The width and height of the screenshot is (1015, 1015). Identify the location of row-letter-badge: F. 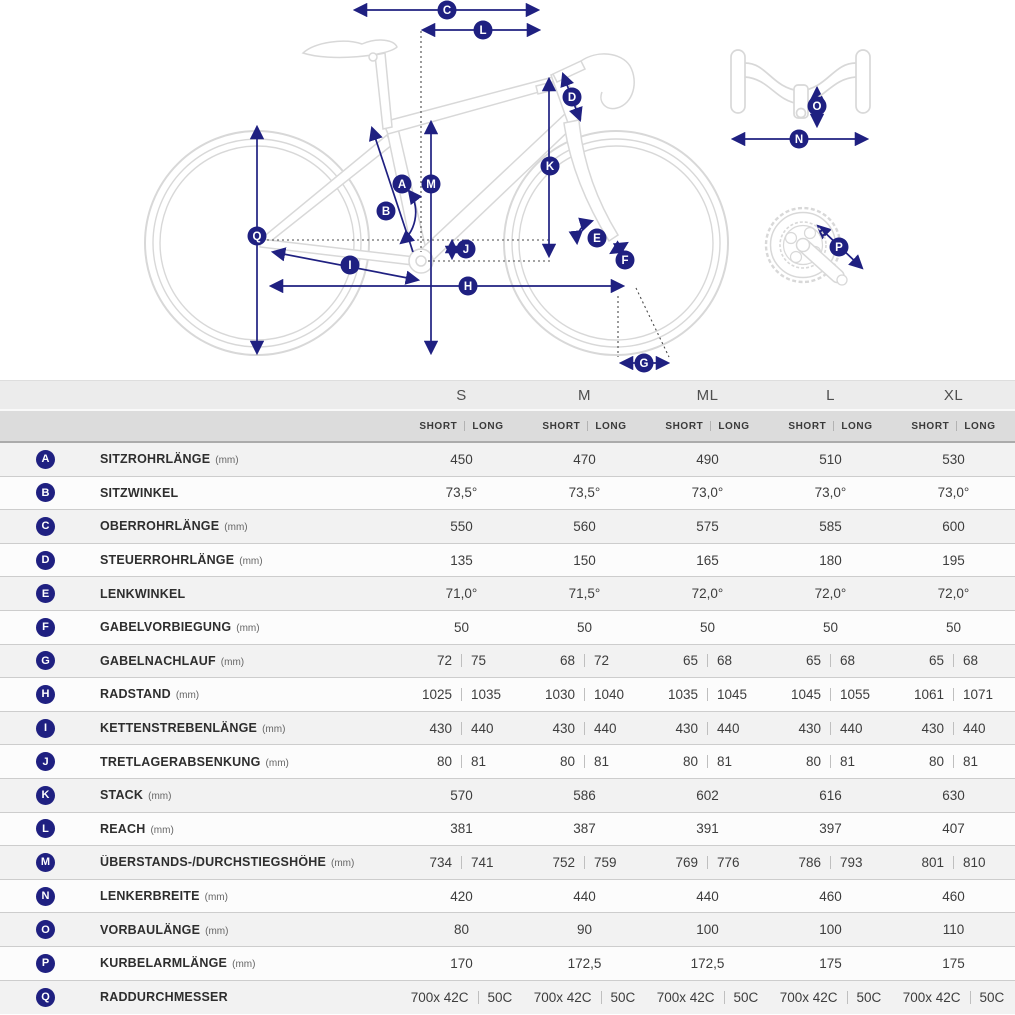
(45, 627).